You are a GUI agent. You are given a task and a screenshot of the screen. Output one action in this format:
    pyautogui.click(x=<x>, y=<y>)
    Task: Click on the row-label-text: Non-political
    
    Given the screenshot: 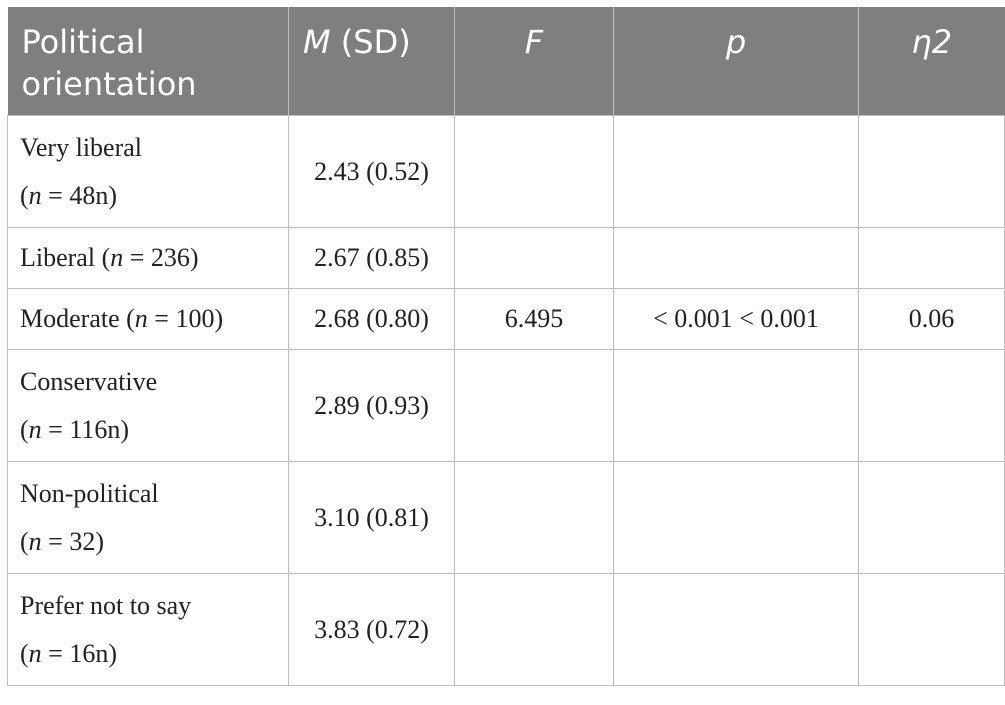 What is the action you would take?
    pyautogui.click(x=89, y=493)
    